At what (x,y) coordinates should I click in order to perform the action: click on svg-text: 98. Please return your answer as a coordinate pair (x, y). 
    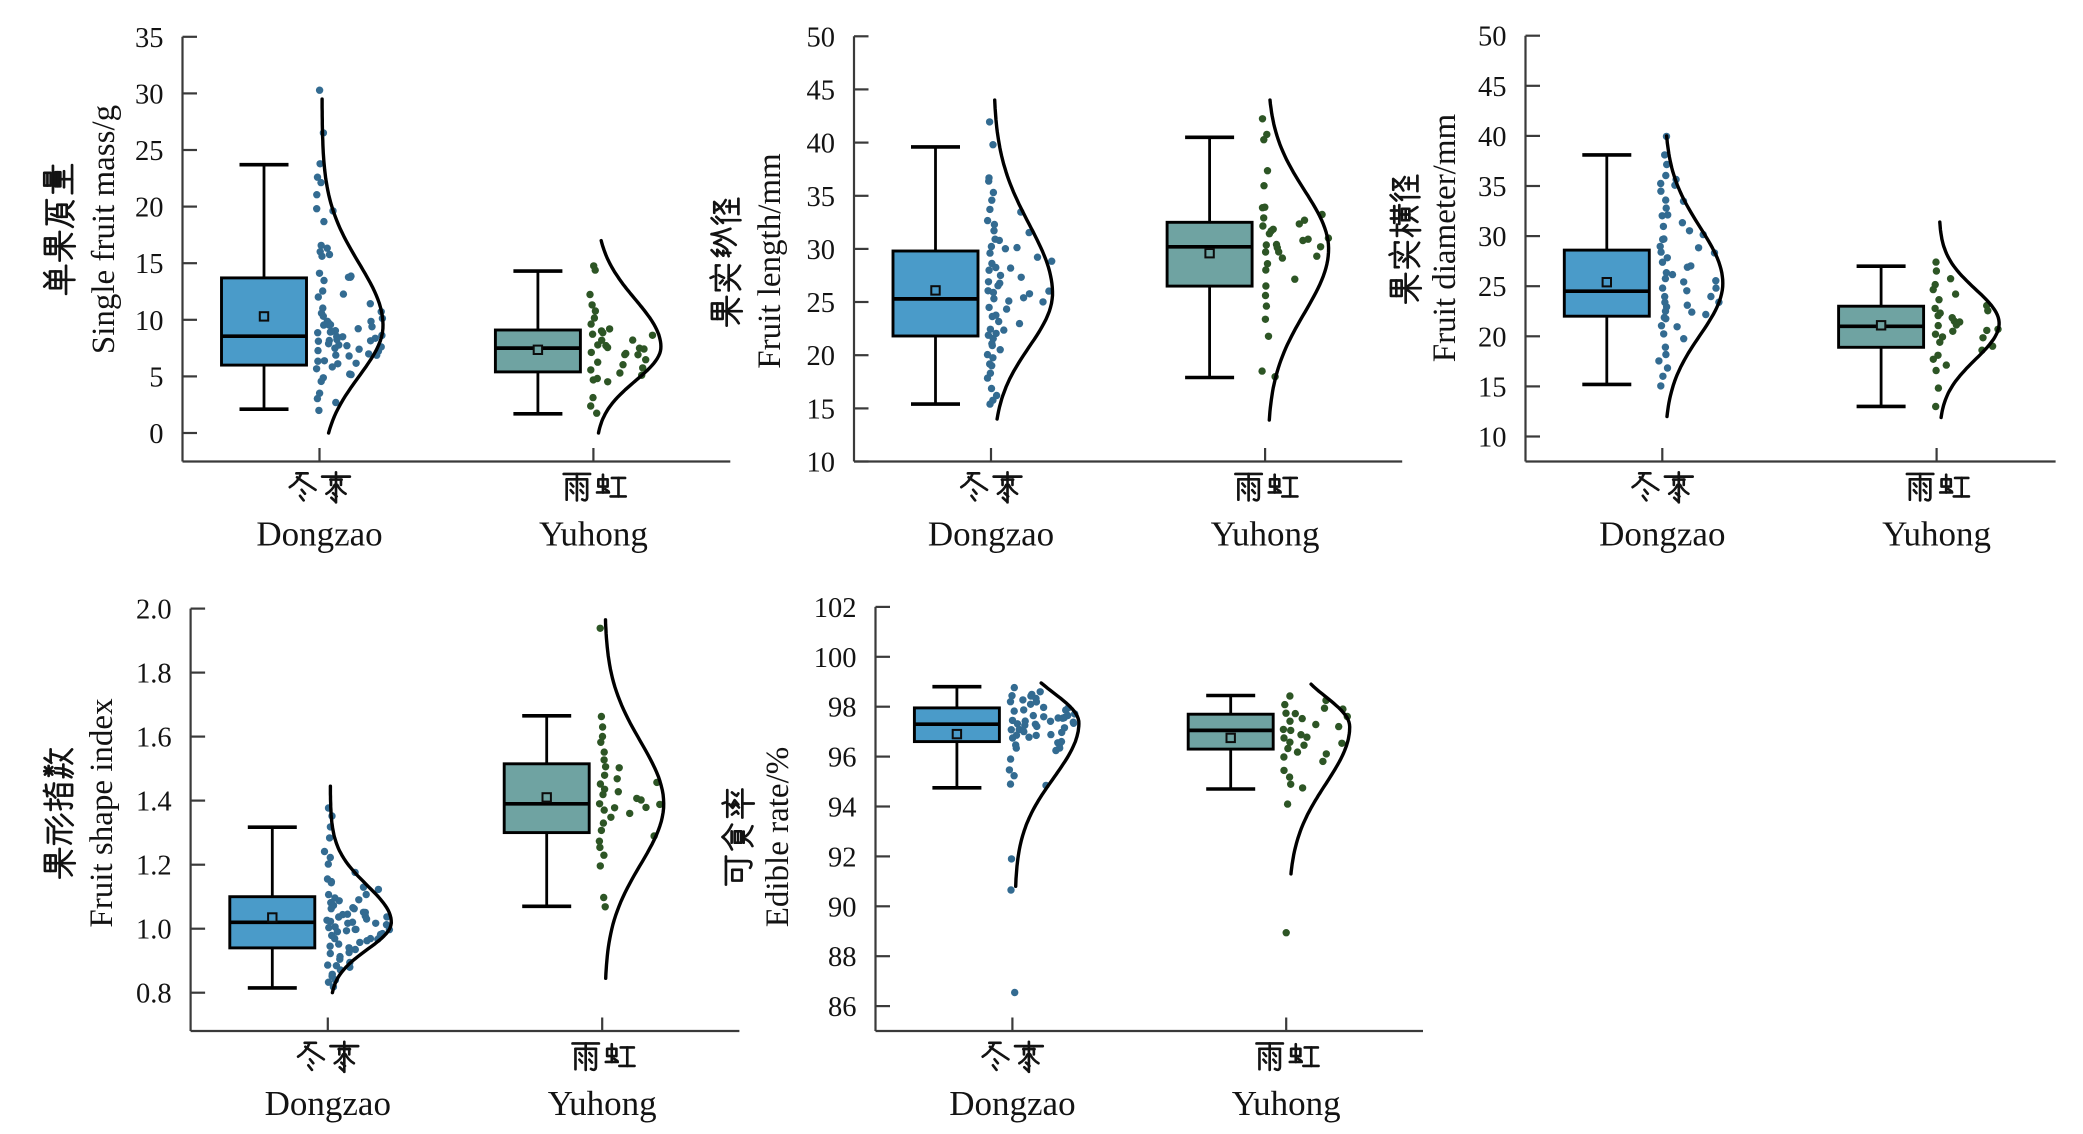
    Looking at the image, I should click on (842, 708).